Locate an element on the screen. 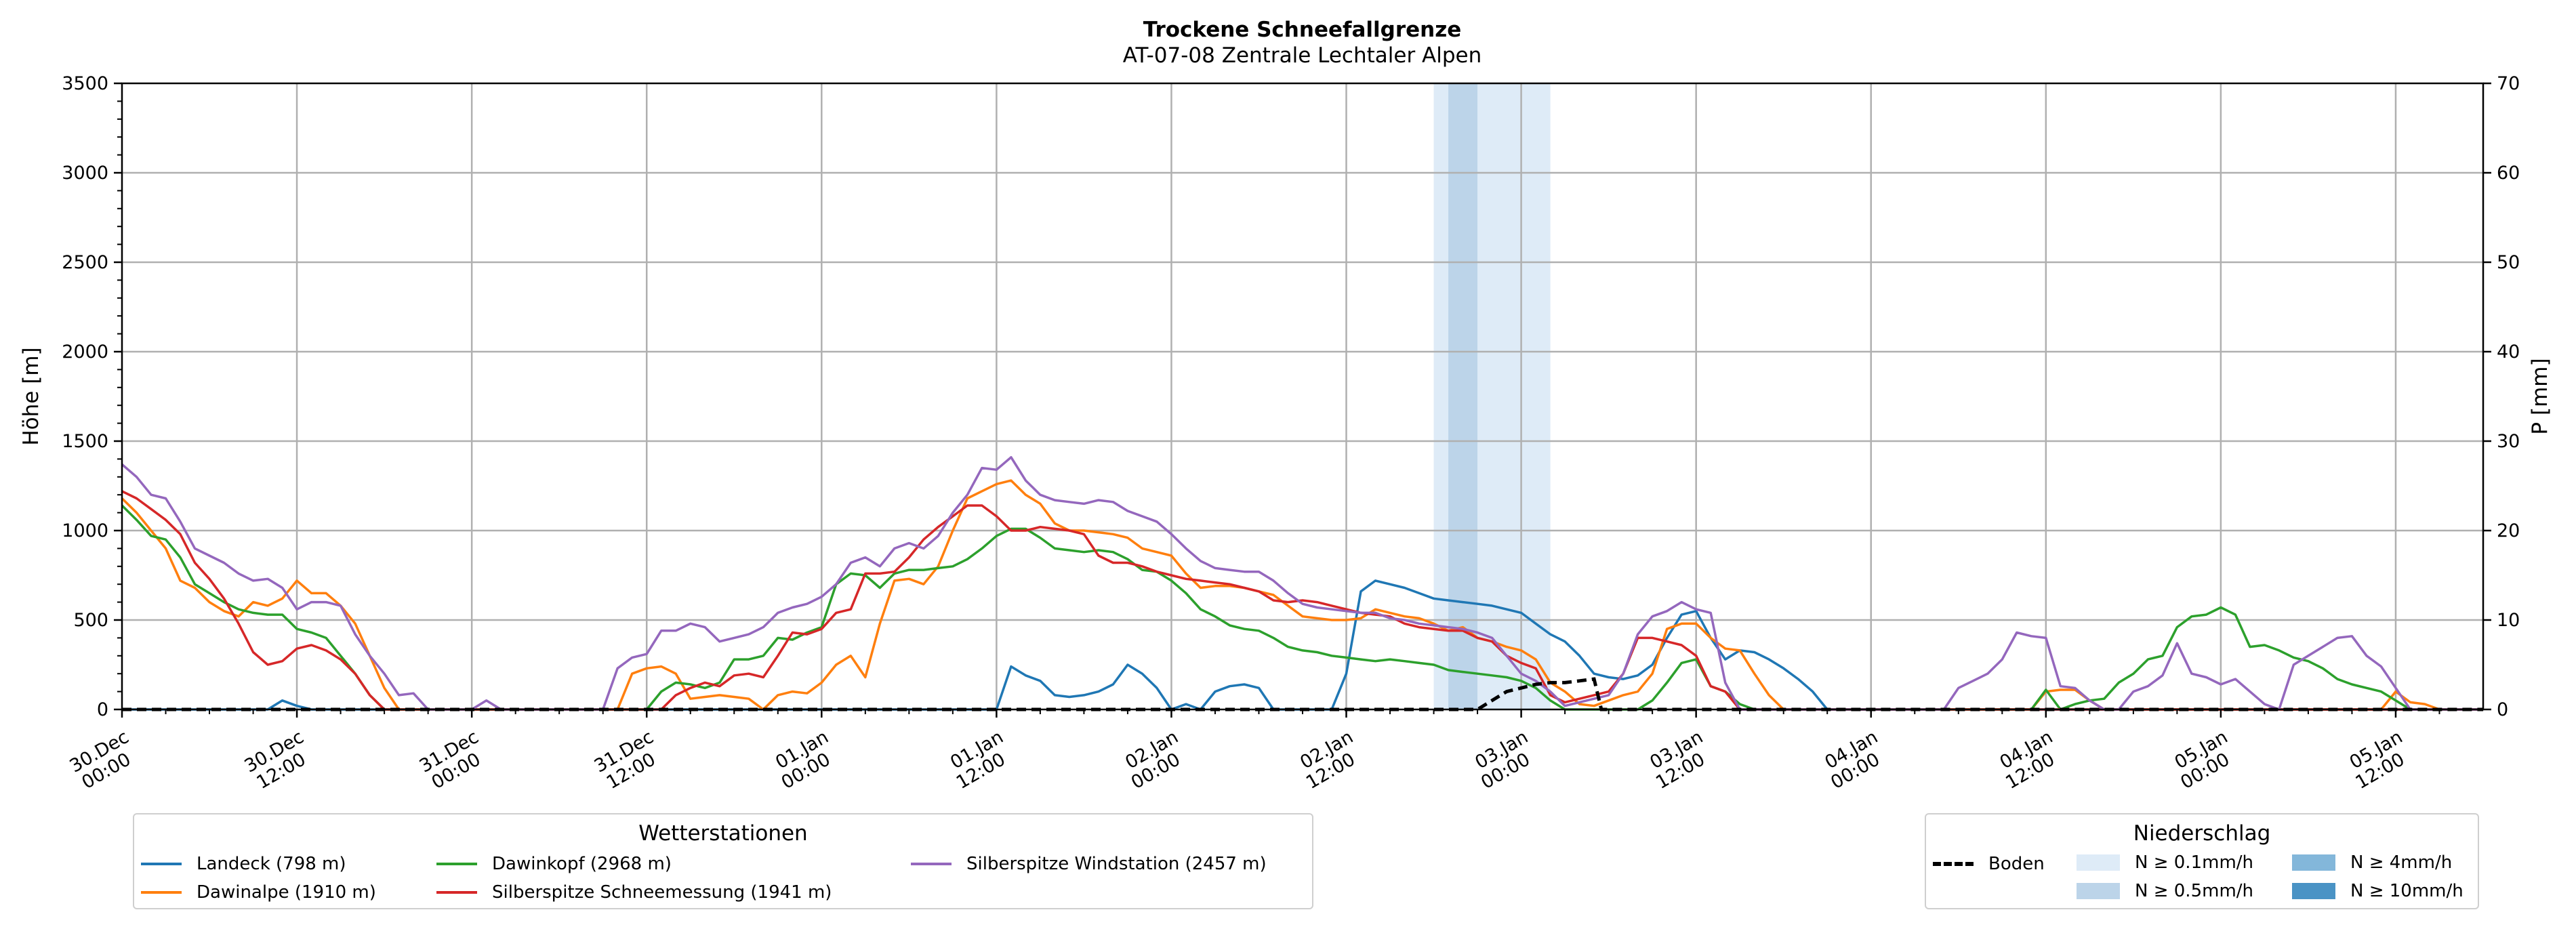  legend-item-boden: Boden is located at coordinates (1989, 864).